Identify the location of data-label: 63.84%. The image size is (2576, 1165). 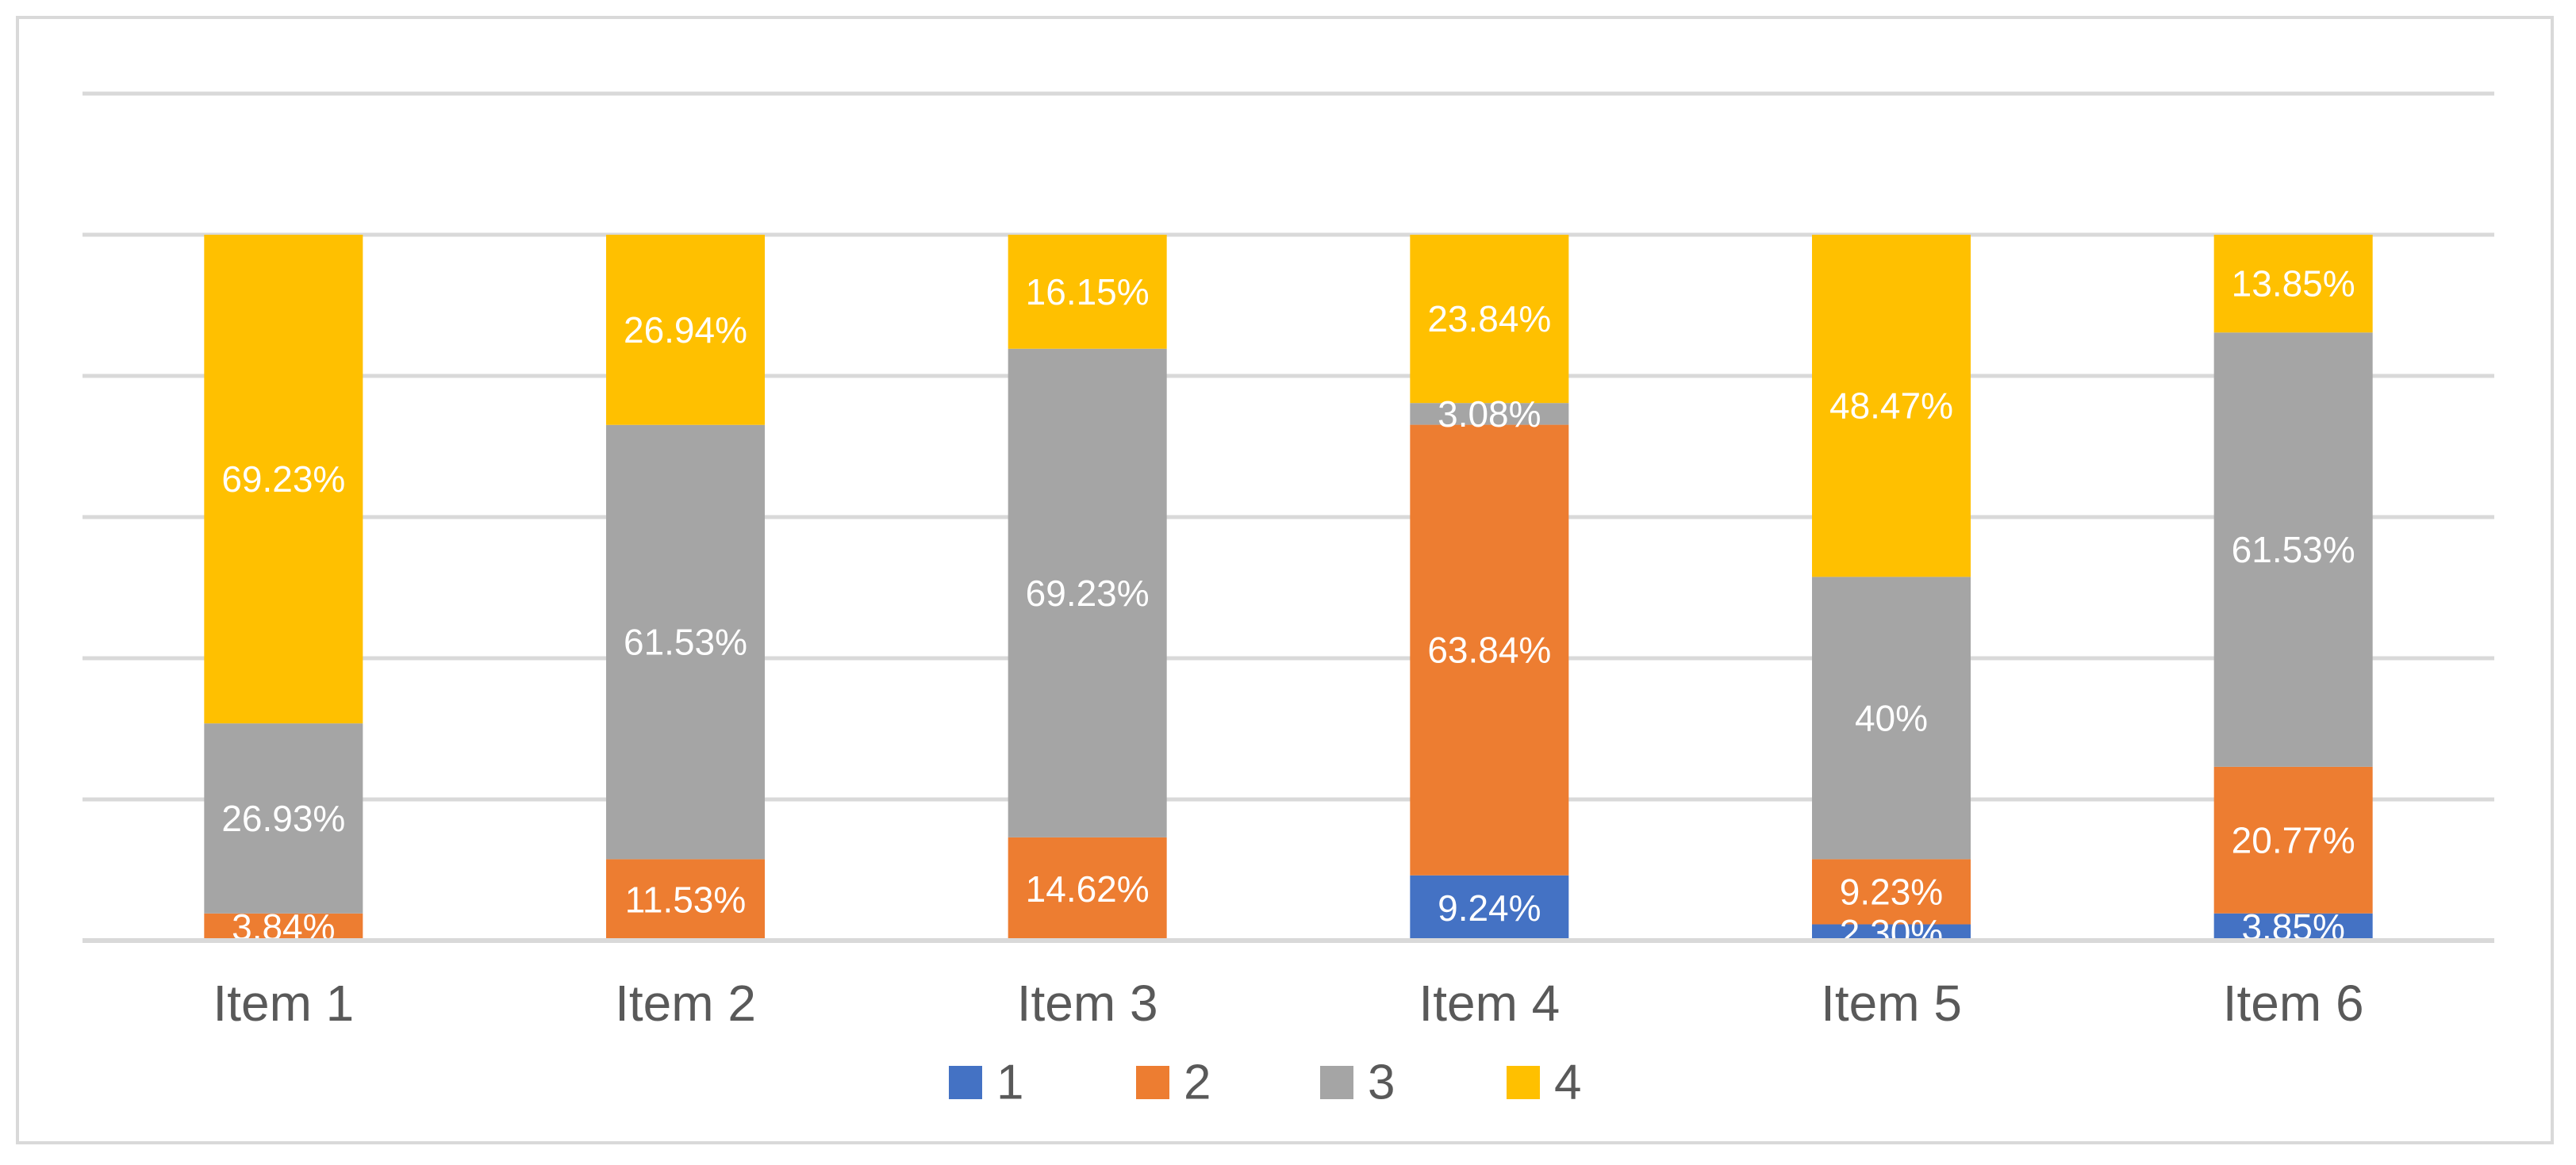
(1489, 650).